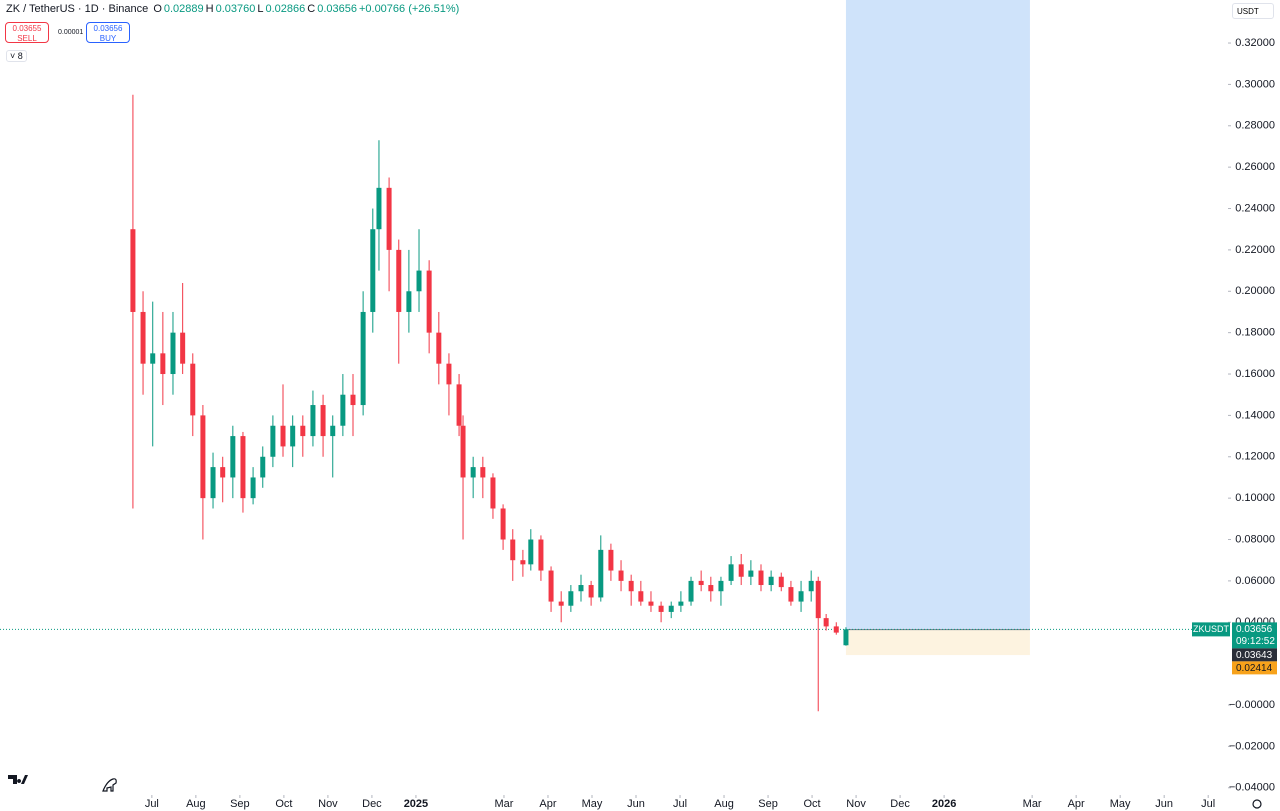 This screenshot has height=811, width=1280. Describe the element at coordinates (18, 779) in the screenshot. I see `tv-logo` at that location.